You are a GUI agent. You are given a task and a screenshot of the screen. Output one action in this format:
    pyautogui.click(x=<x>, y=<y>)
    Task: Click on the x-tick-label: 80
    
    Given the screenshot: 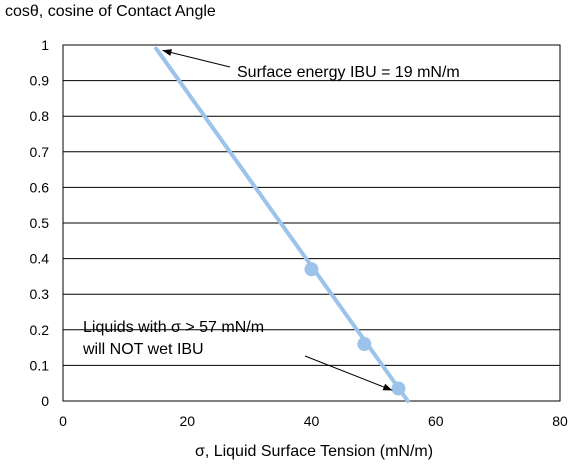 What is the action you would take?
    pyautogui.click(x=560, y=421)
    